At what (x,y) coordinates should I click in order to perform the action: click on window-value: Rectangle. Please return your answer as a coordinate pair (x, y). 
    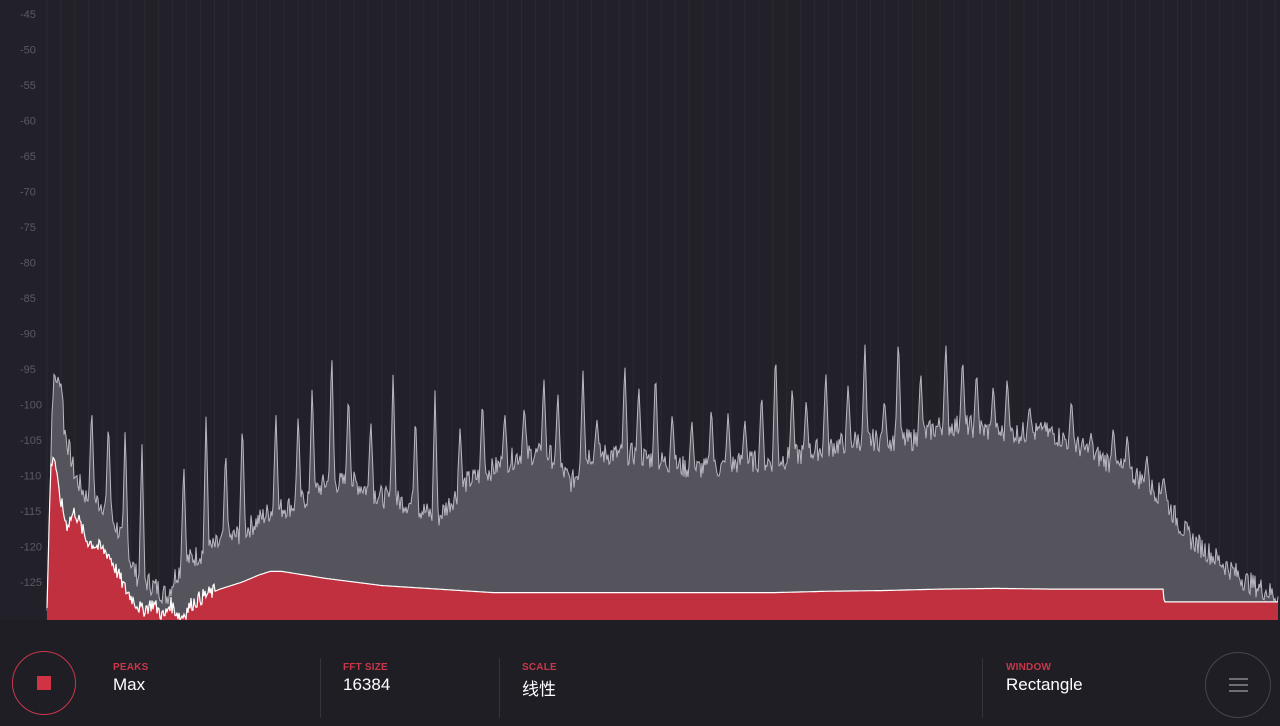
    Looking at the image, I should click on (1044, 684).